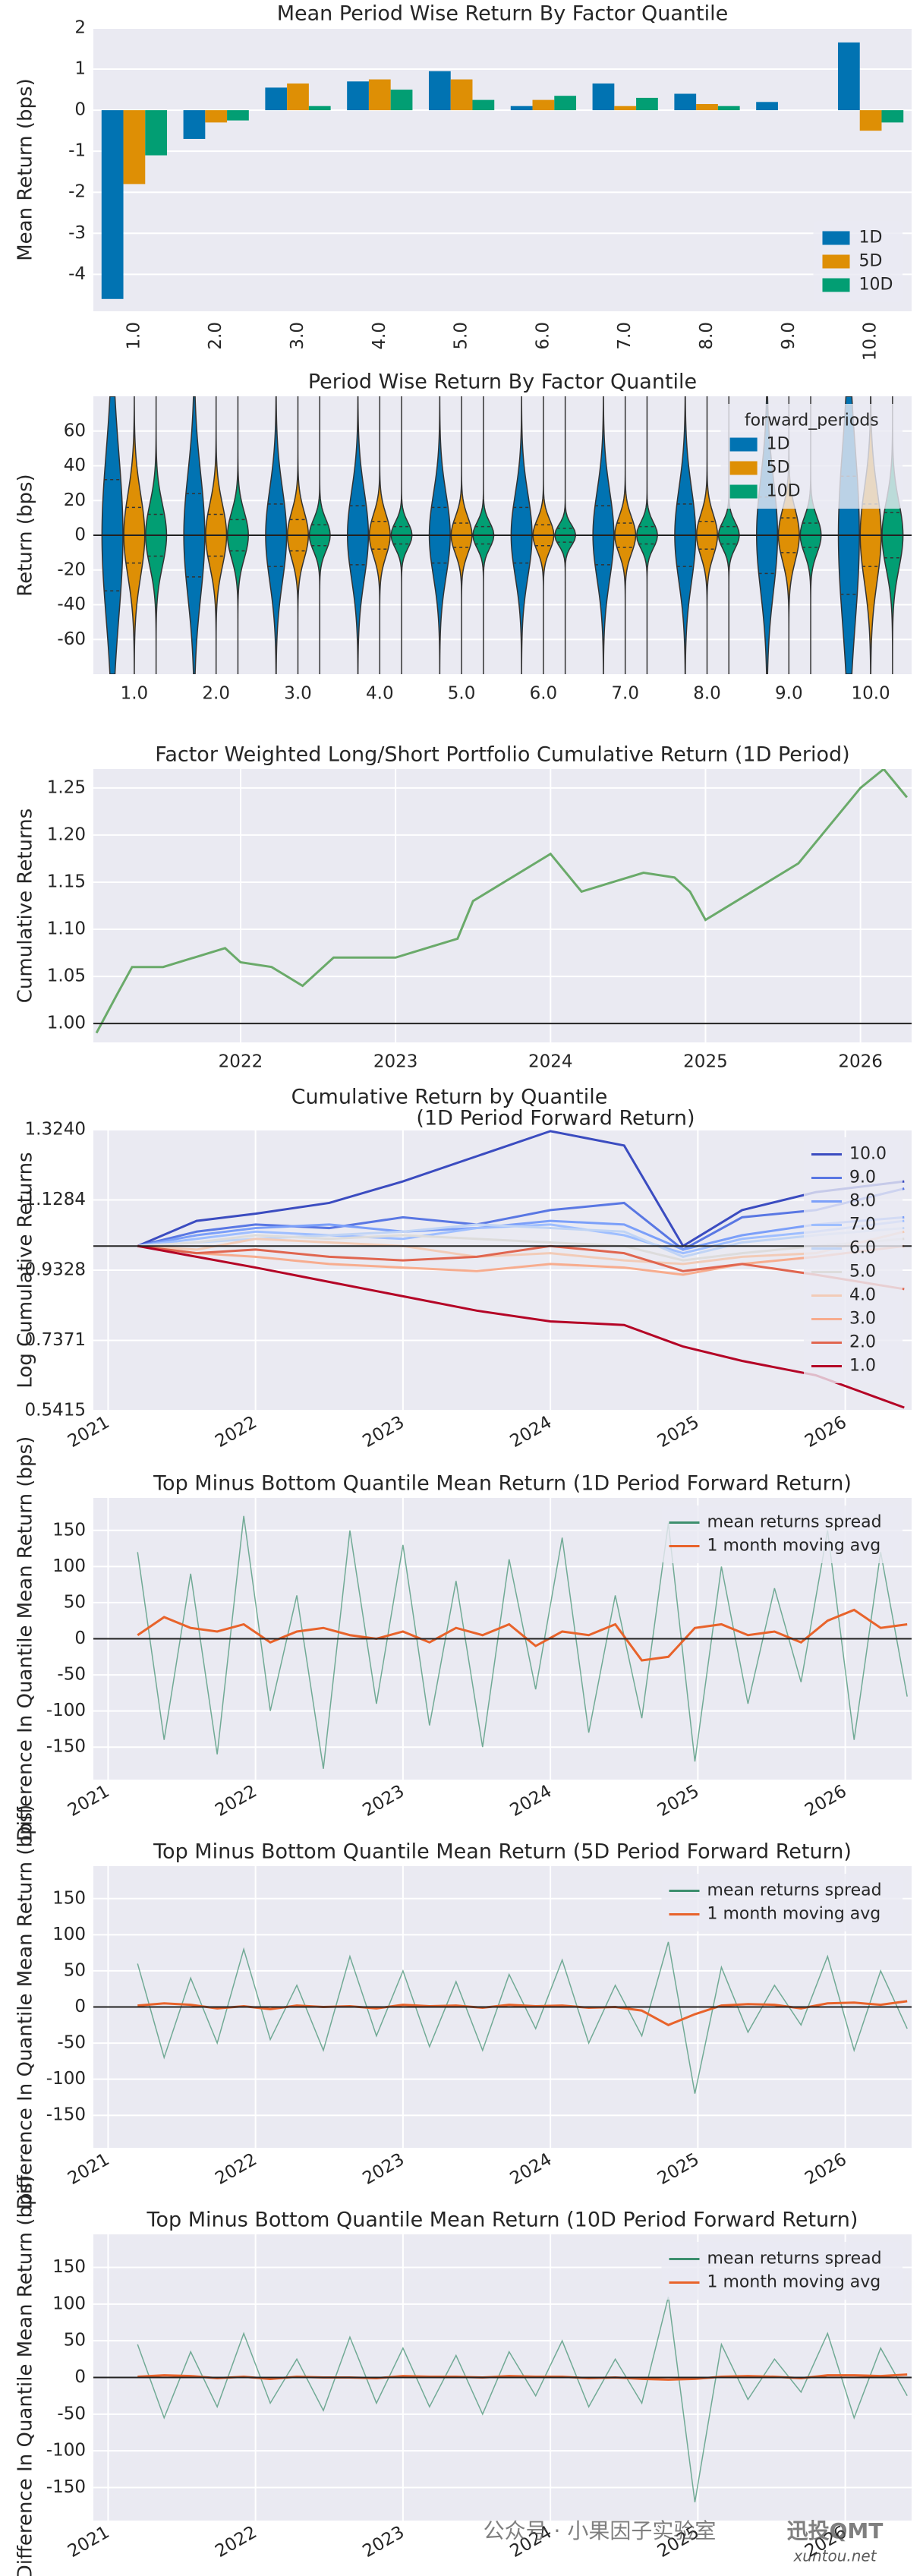  I want to click on y-tick-label: -20, so click(71, 569).